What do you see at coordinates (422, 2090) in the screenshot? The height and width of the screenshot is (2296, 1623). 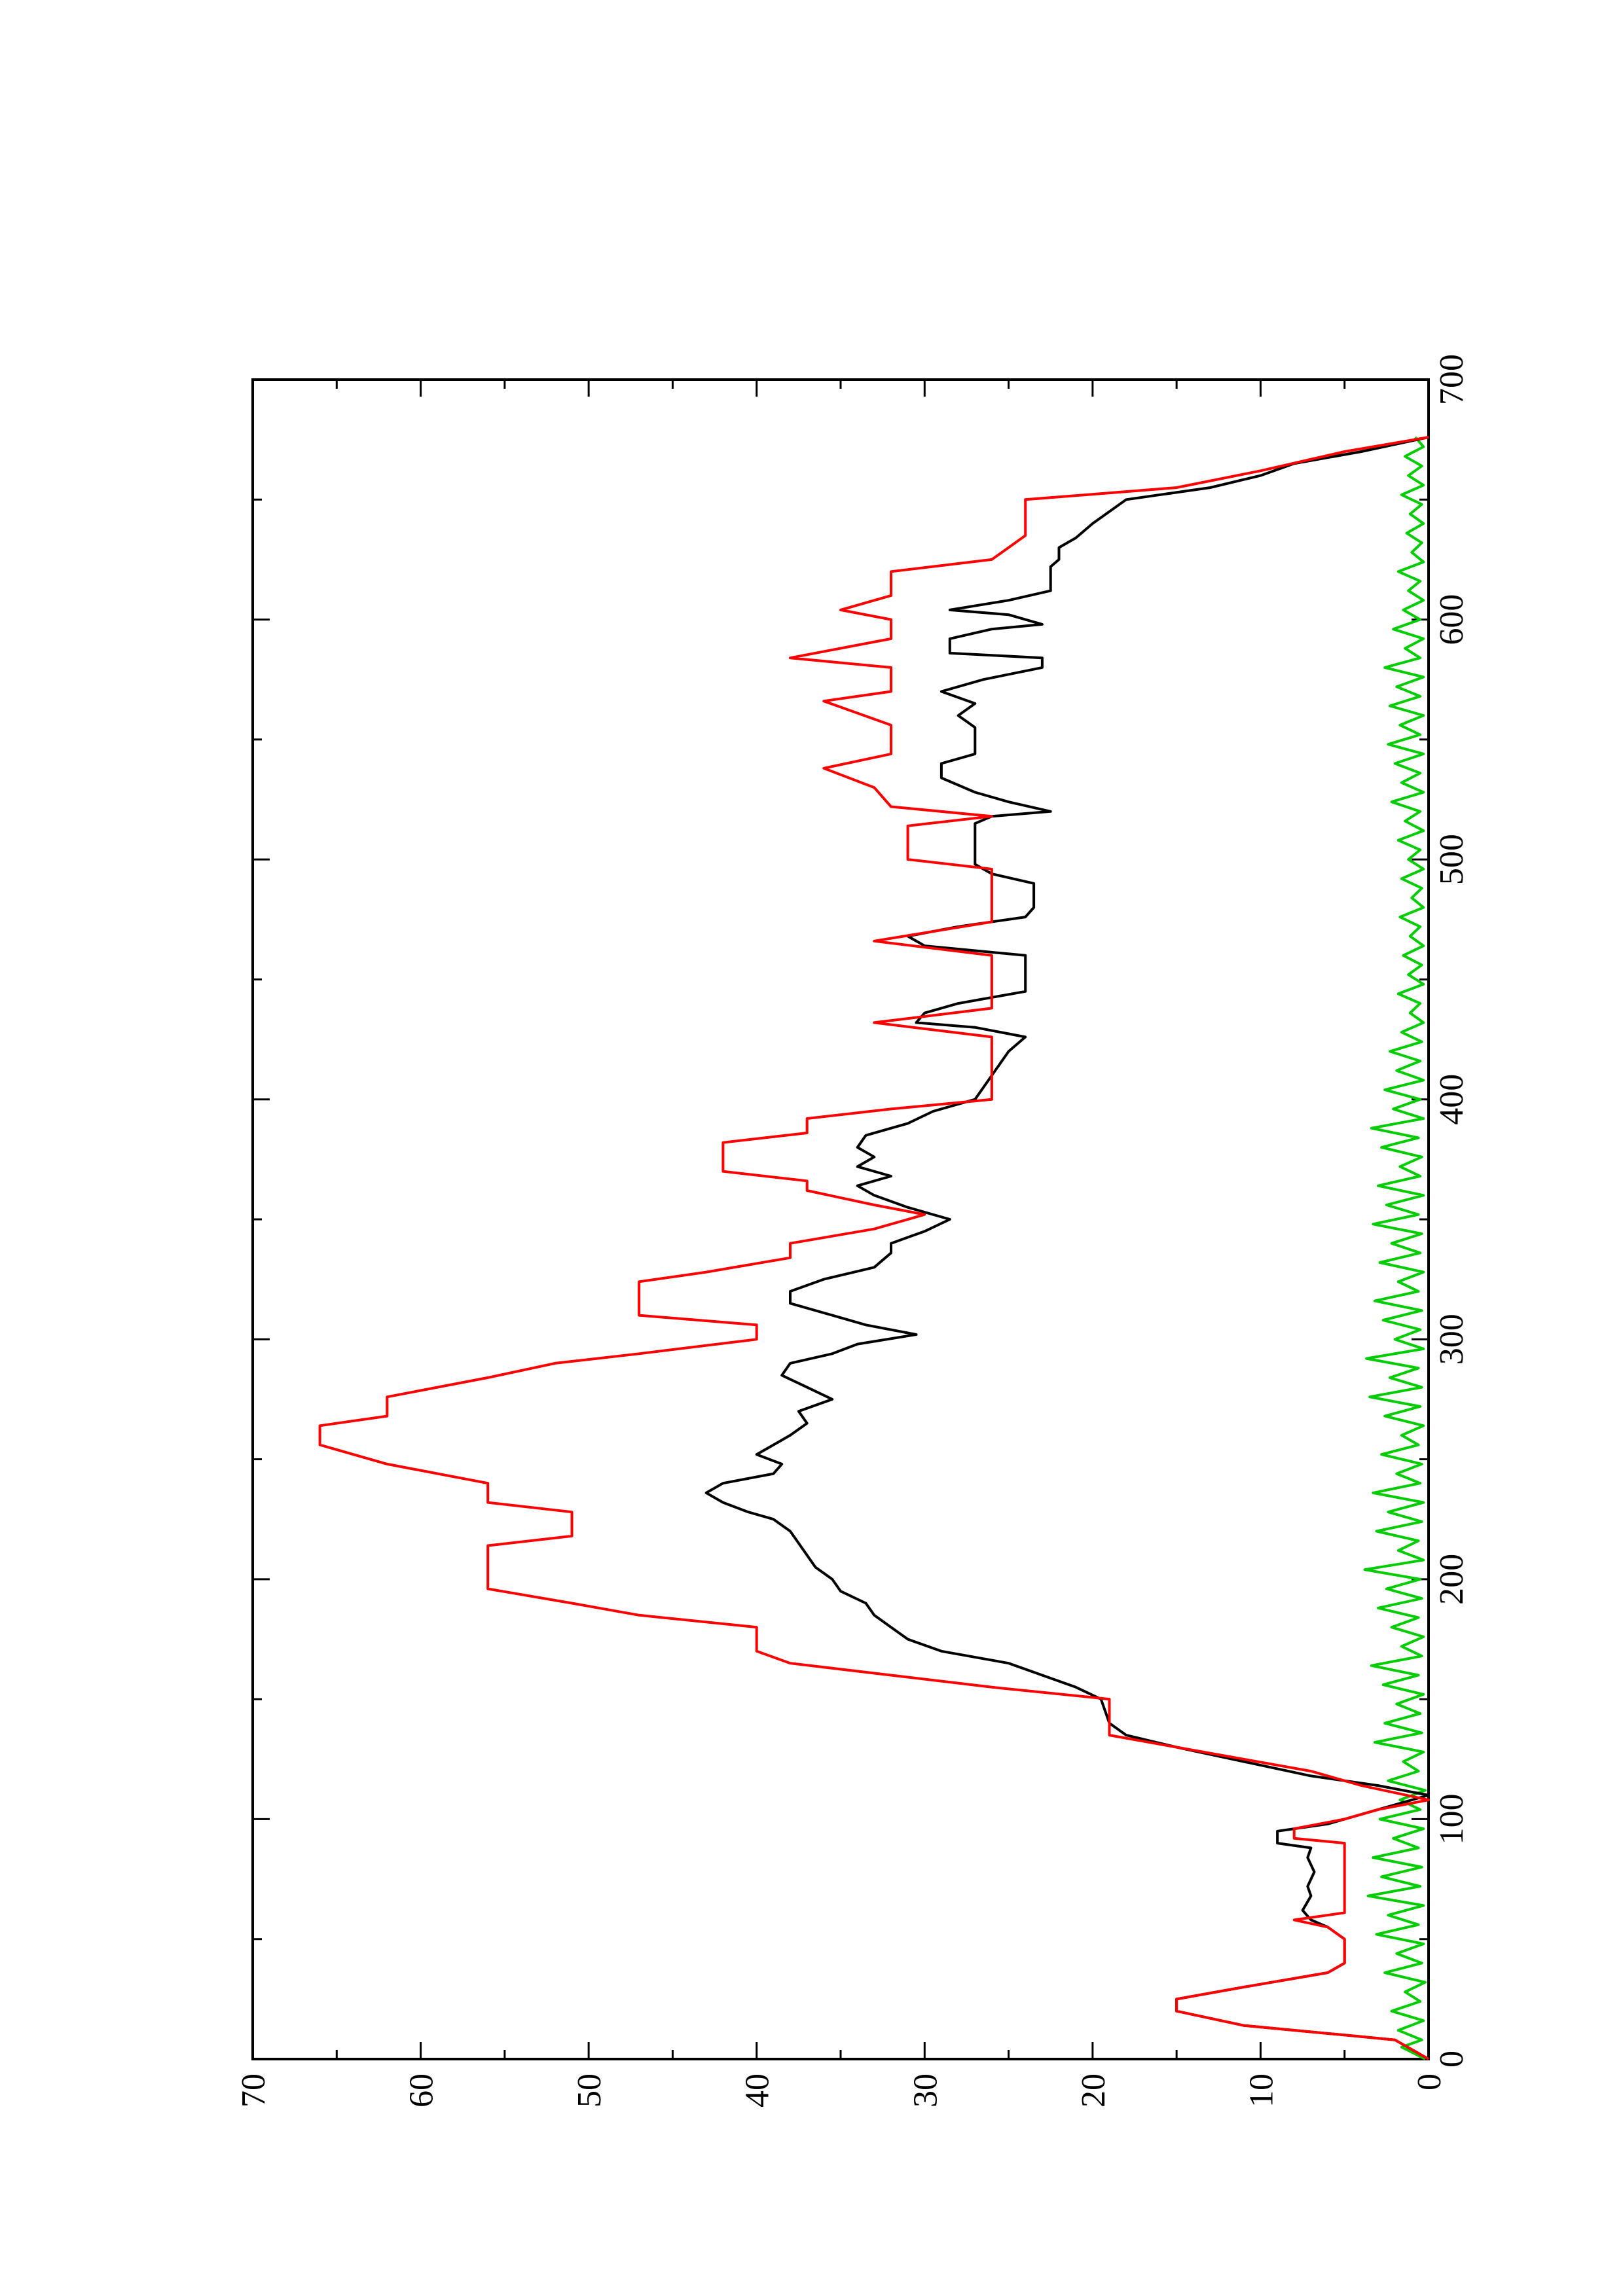 I see `y-tick-label: 60` at bounding box center [422, 2090].